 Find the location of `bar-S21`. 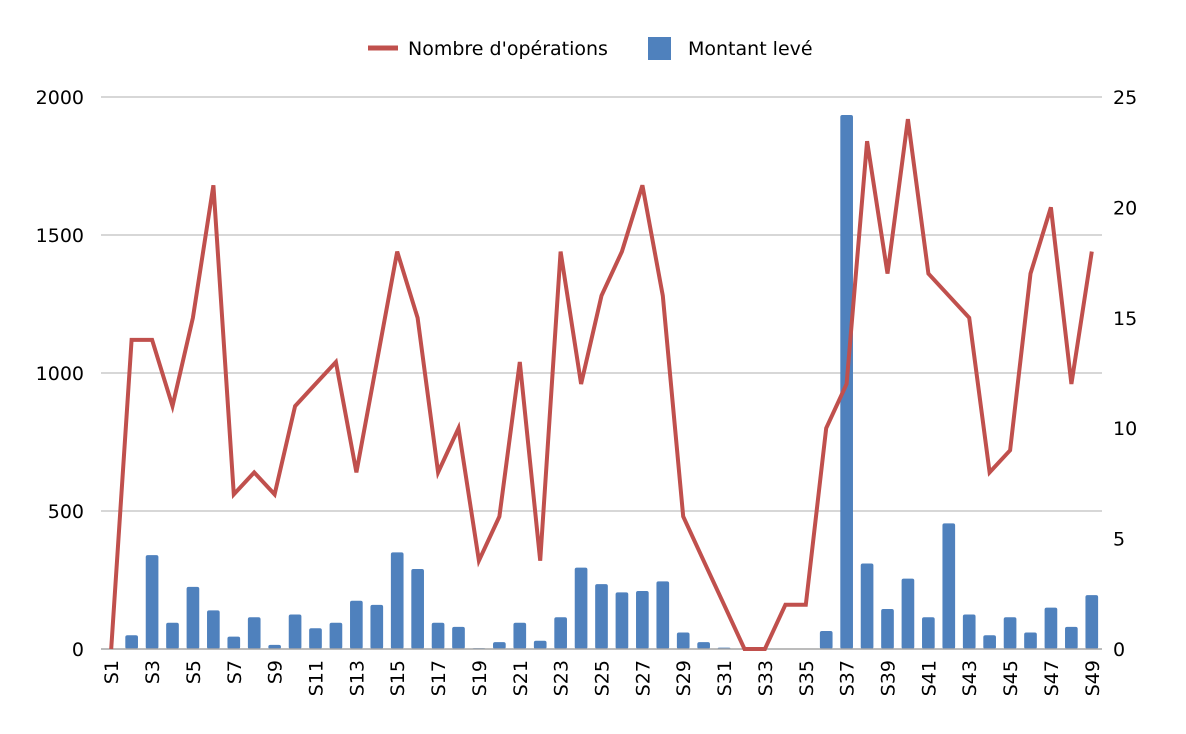

bar-S21 is located at coordinates (520, 635).